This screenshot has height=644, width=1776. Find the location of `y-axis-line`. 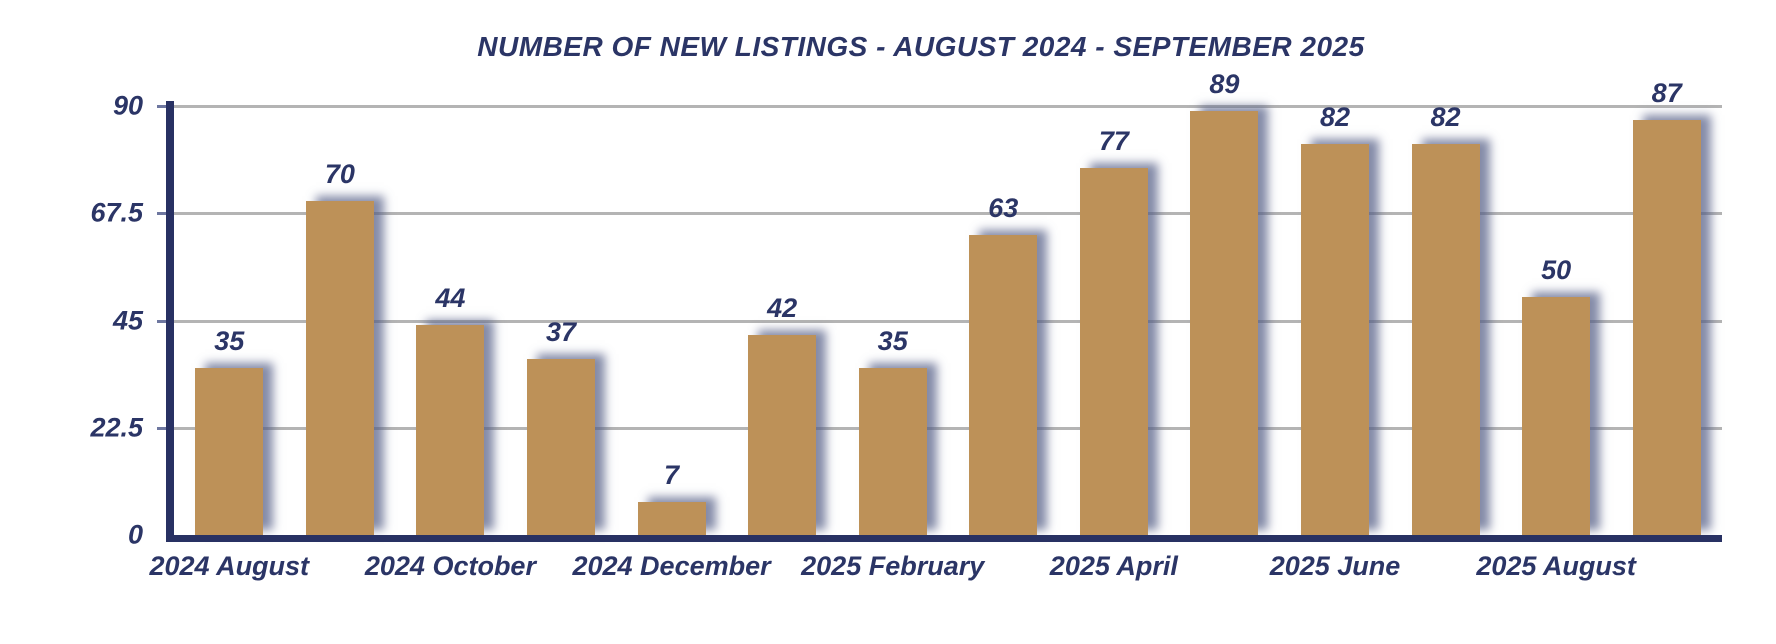

y-axis-line is located at coordinates (170, 321).